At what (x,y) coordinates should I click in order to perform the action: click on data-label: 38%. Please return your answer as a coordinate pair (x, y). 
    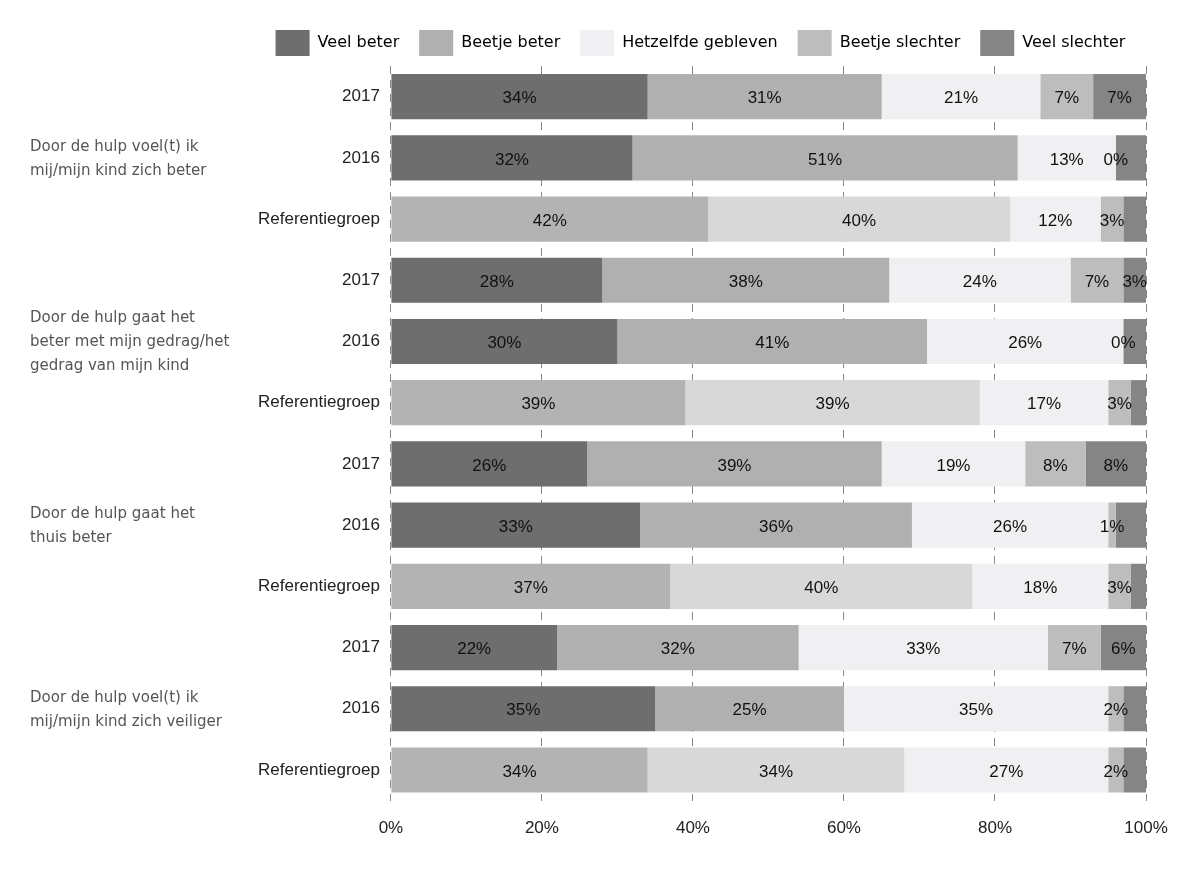
    Looking at the image, I should click on (745, 281).